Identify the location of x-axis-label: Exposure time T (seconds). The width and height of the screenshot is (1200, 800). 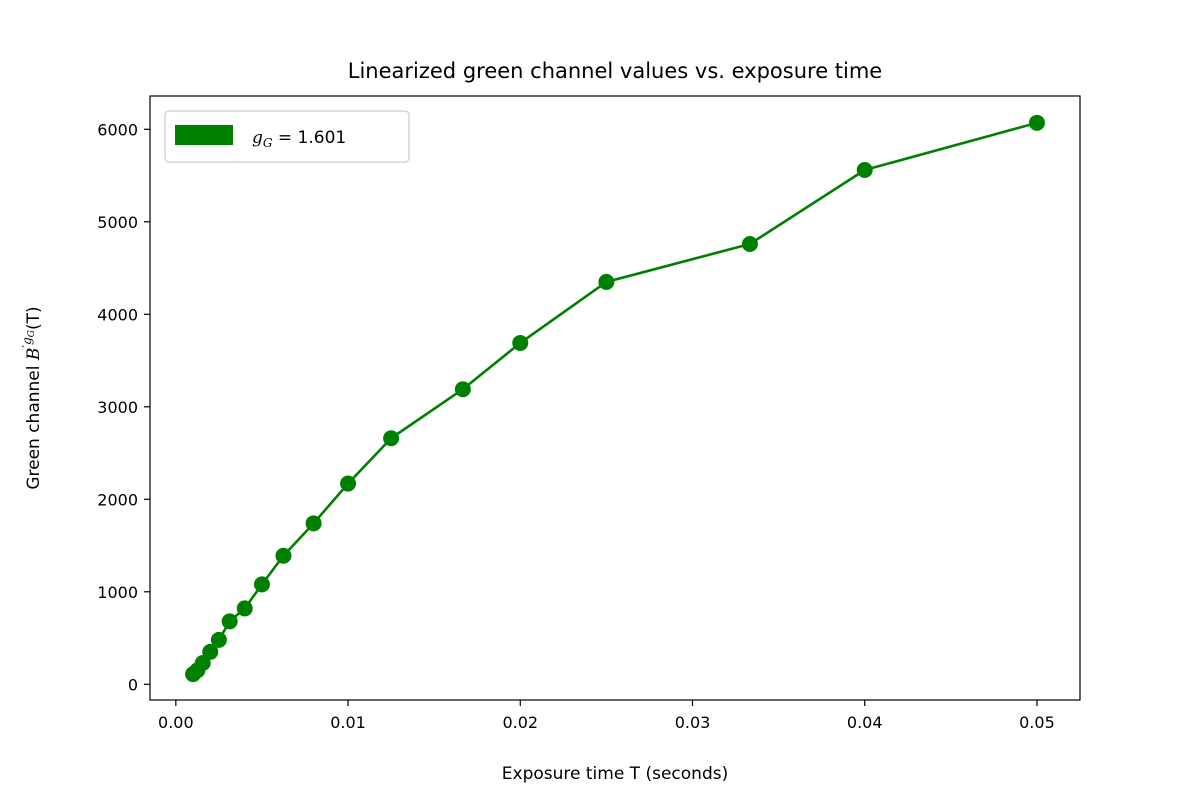
(615, 774).